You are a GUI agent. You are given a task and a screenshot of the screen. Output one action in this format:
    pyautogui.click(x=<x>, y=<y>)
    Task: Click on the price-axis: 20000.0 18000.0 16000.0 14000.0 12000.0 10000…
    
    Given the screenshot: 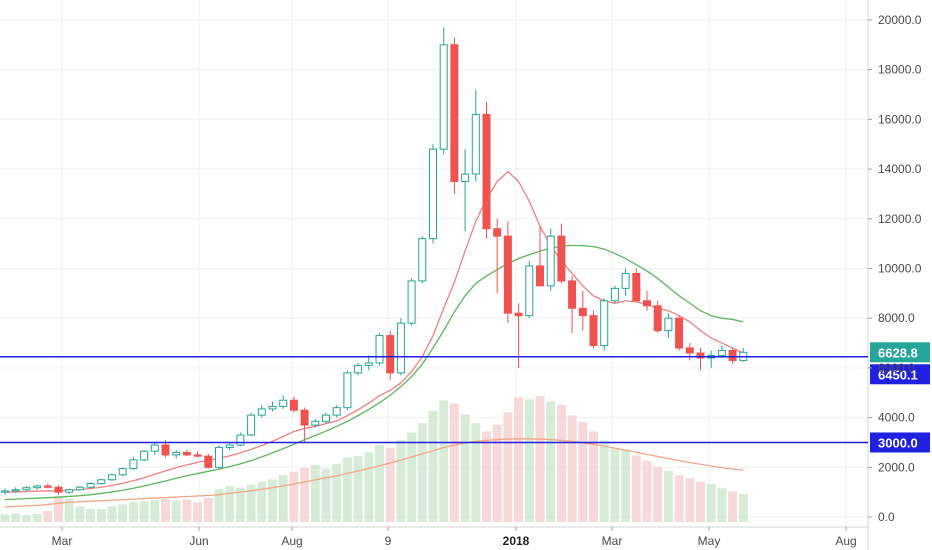 What is the action you would take?
    pyautogui.click(x=895, y=268)
    